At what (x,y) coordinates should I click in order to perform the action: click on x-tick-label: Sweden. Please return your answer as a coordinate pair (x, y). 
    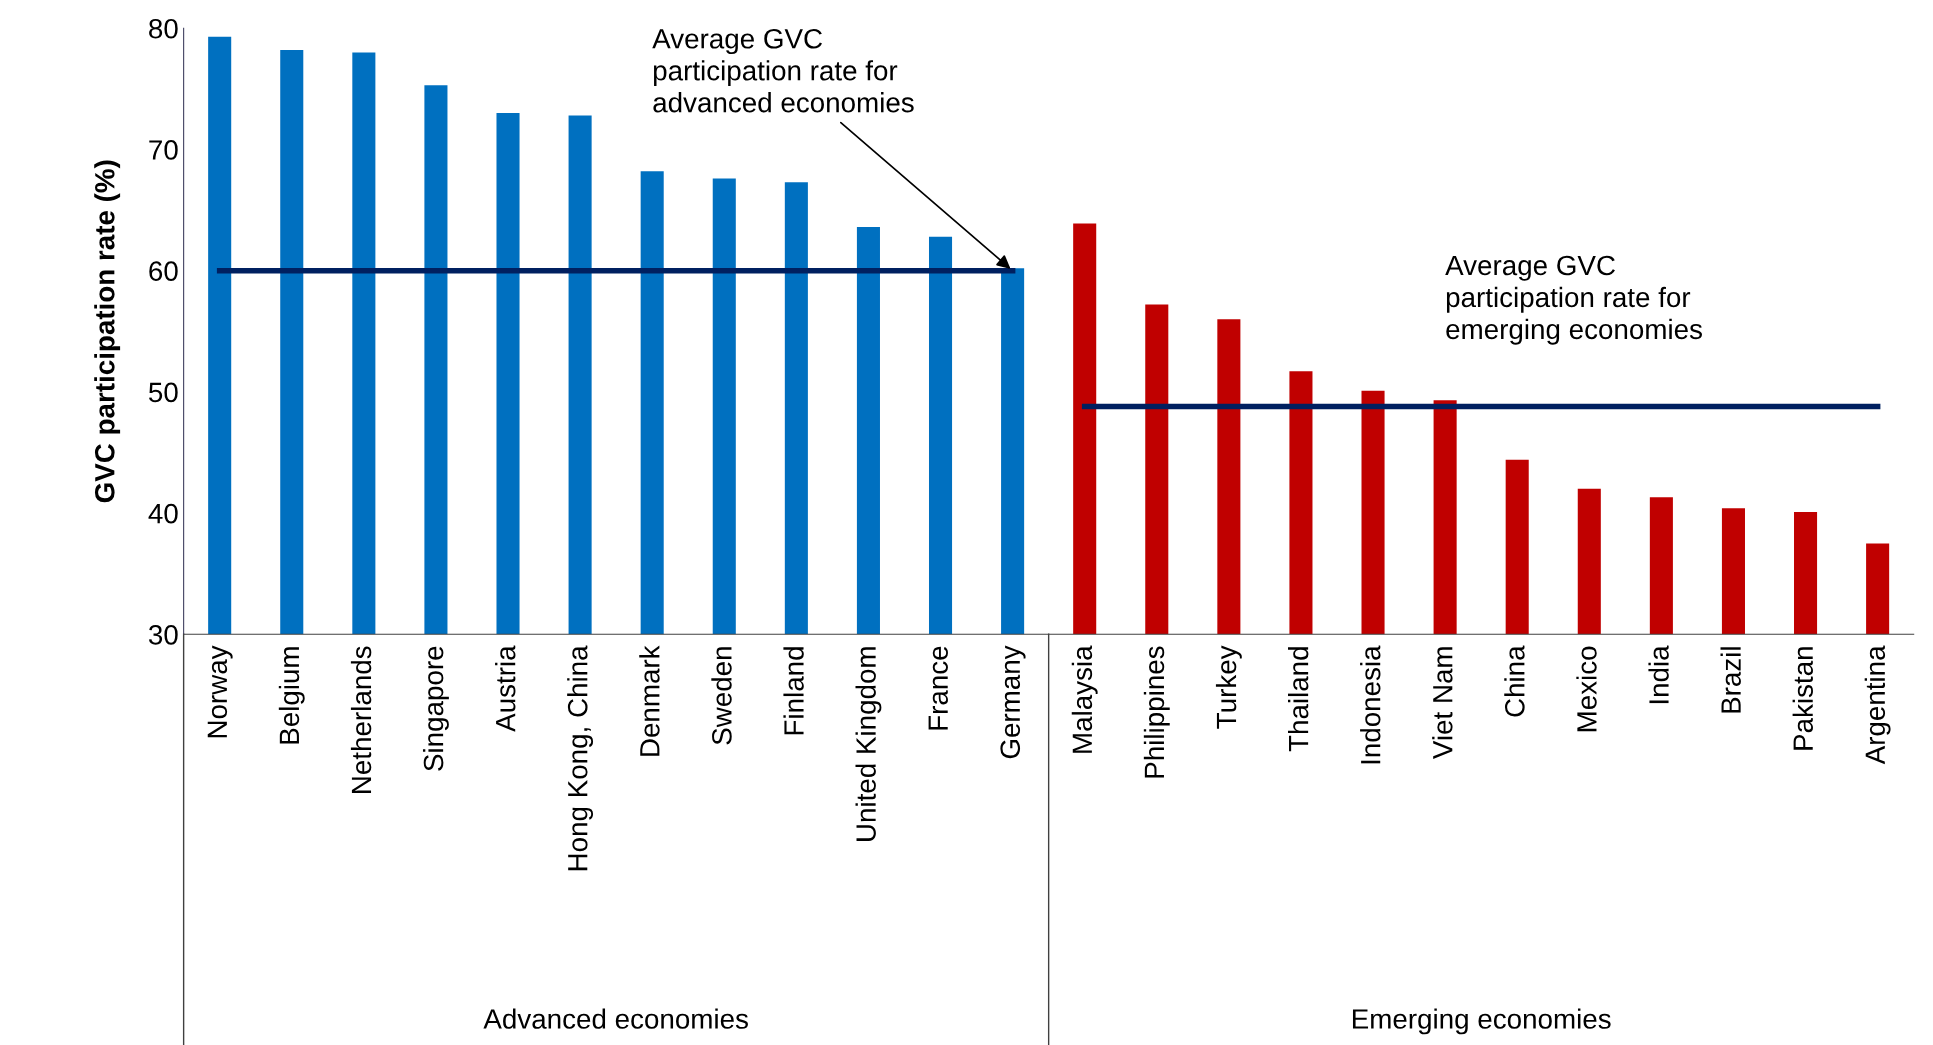
    Looking at the image, I should click on (721, 696).